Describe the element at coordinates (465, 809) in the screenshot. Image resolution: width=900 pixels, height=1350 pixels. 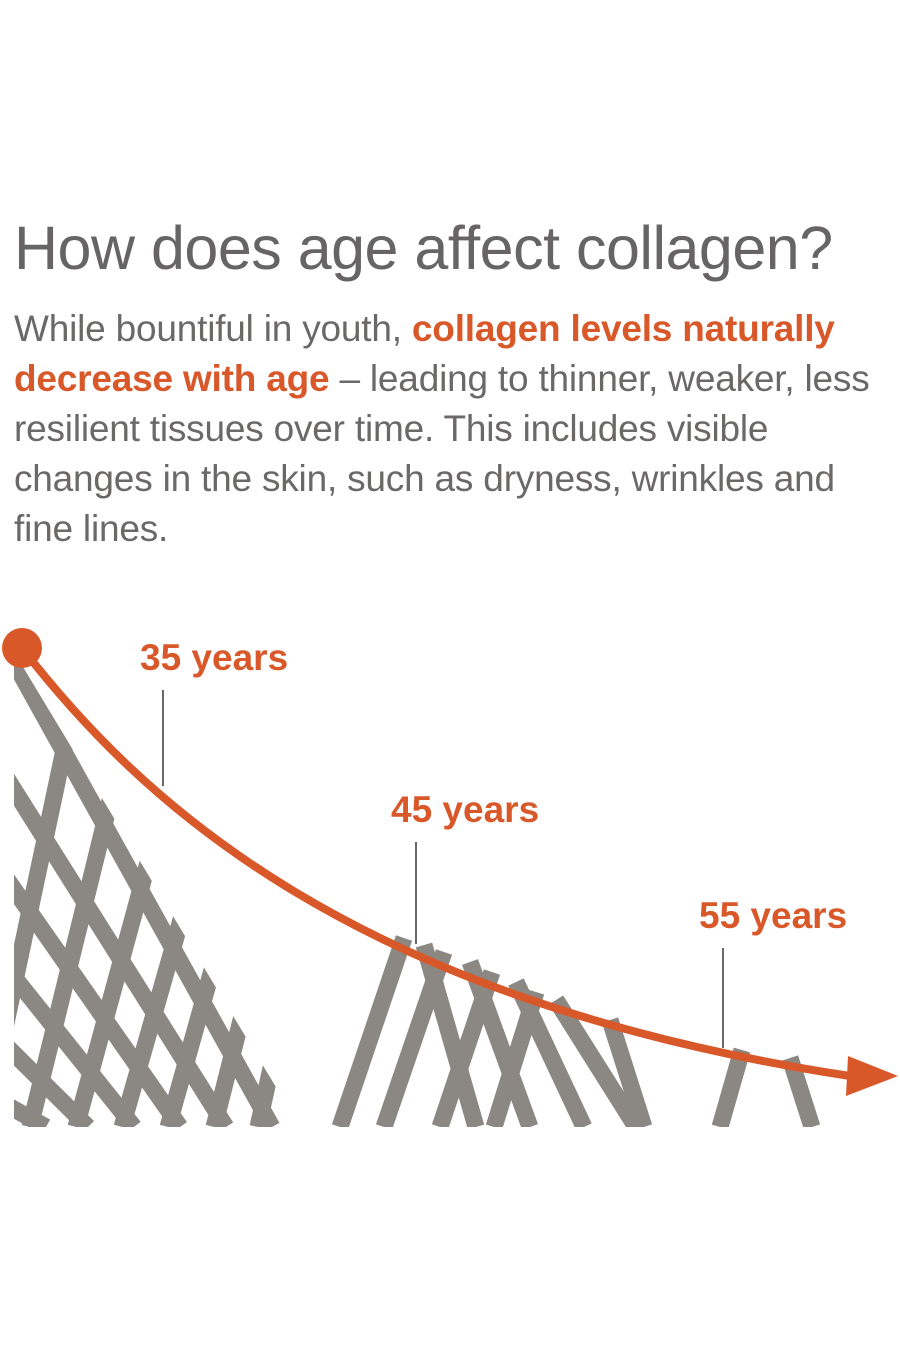
I see `label-45-years: 45 years` at that location.